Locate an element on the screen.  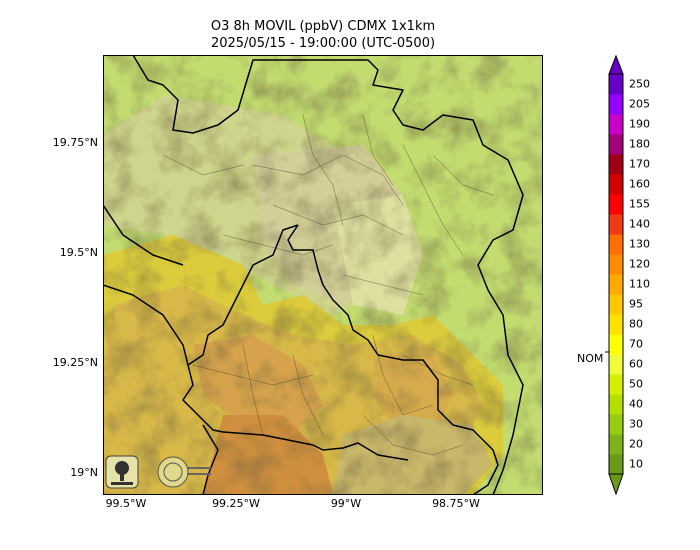
colorbar-tick-label: 190 is located at coordinates (639, 124).